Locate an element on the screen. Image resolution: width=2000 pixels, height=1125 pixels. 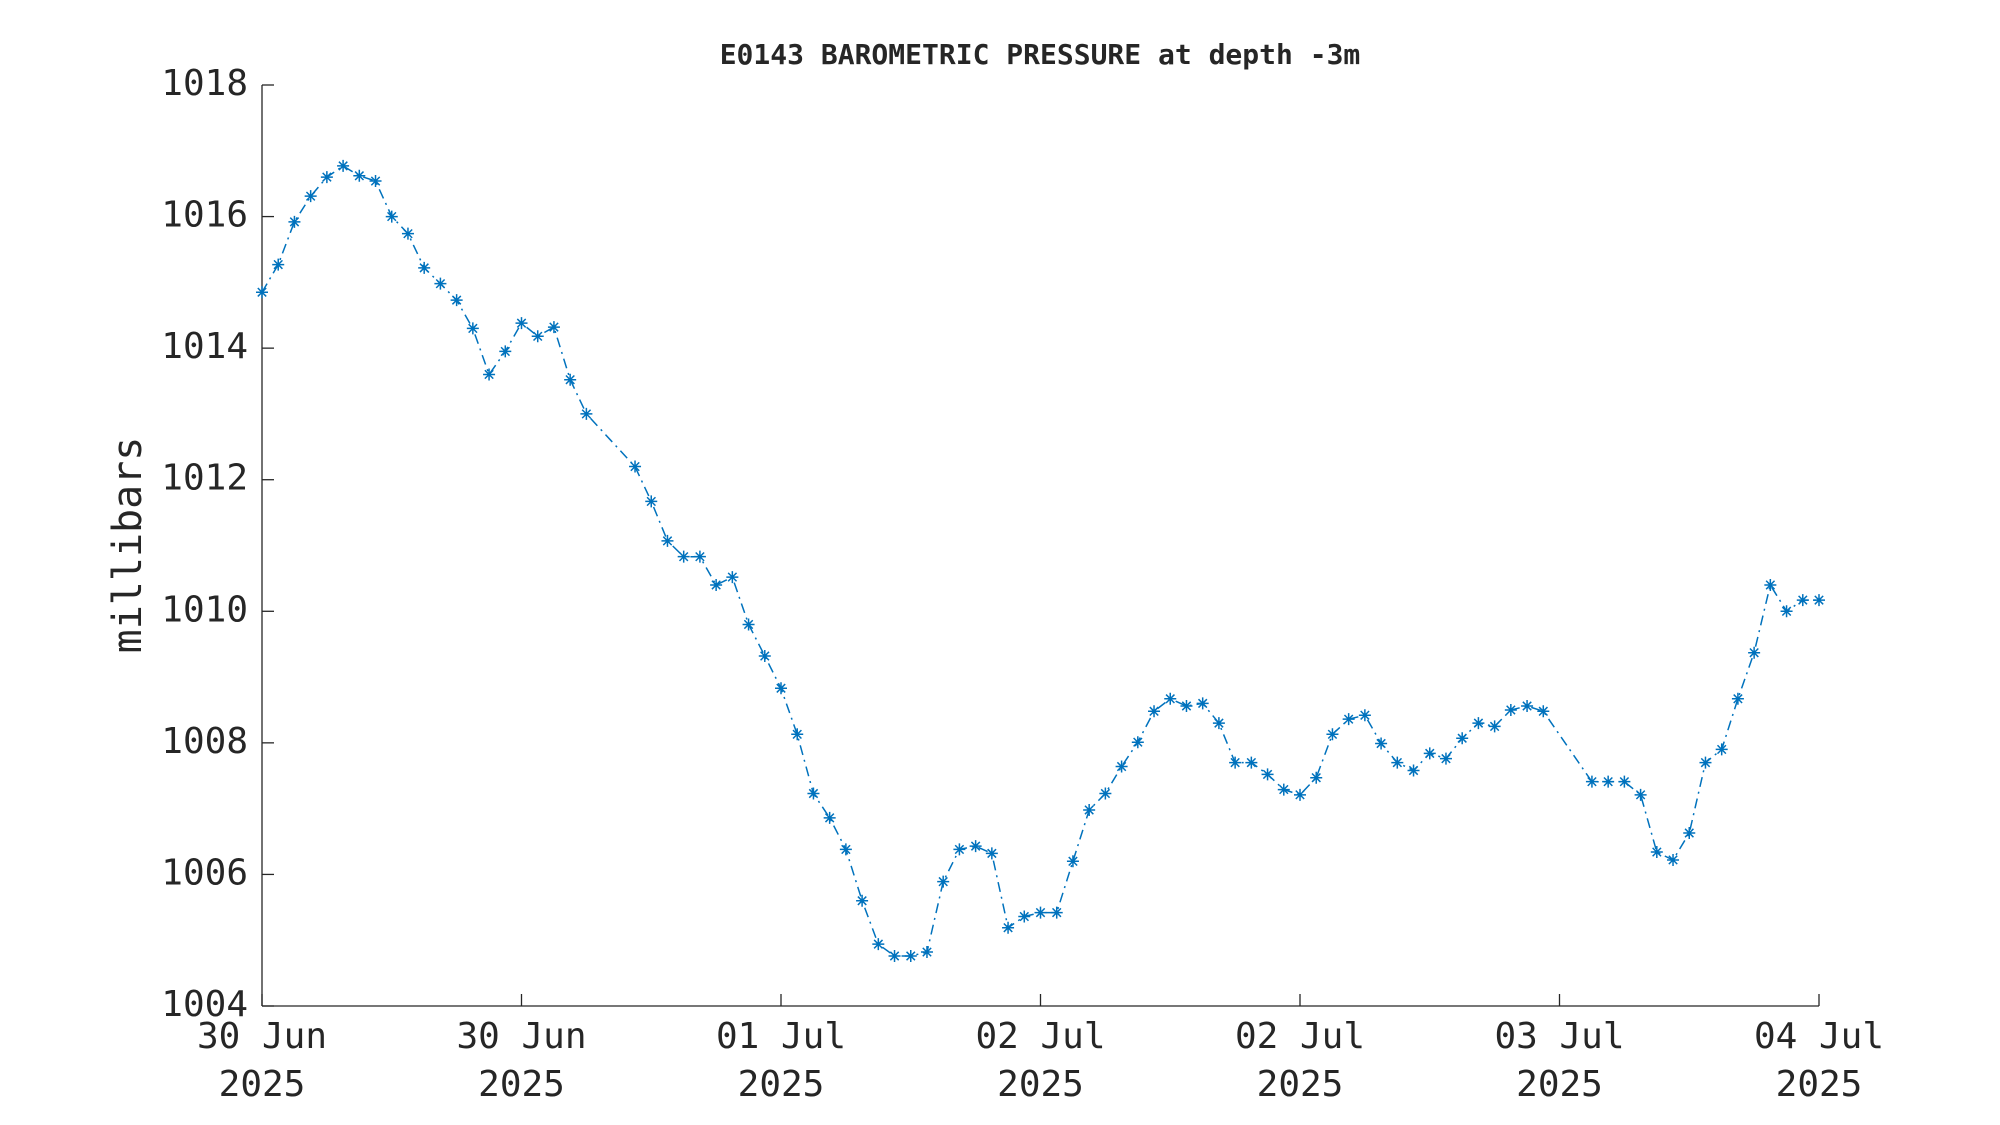
x-tick-label: 03 Jul is located at coordinates (1559, 1036).